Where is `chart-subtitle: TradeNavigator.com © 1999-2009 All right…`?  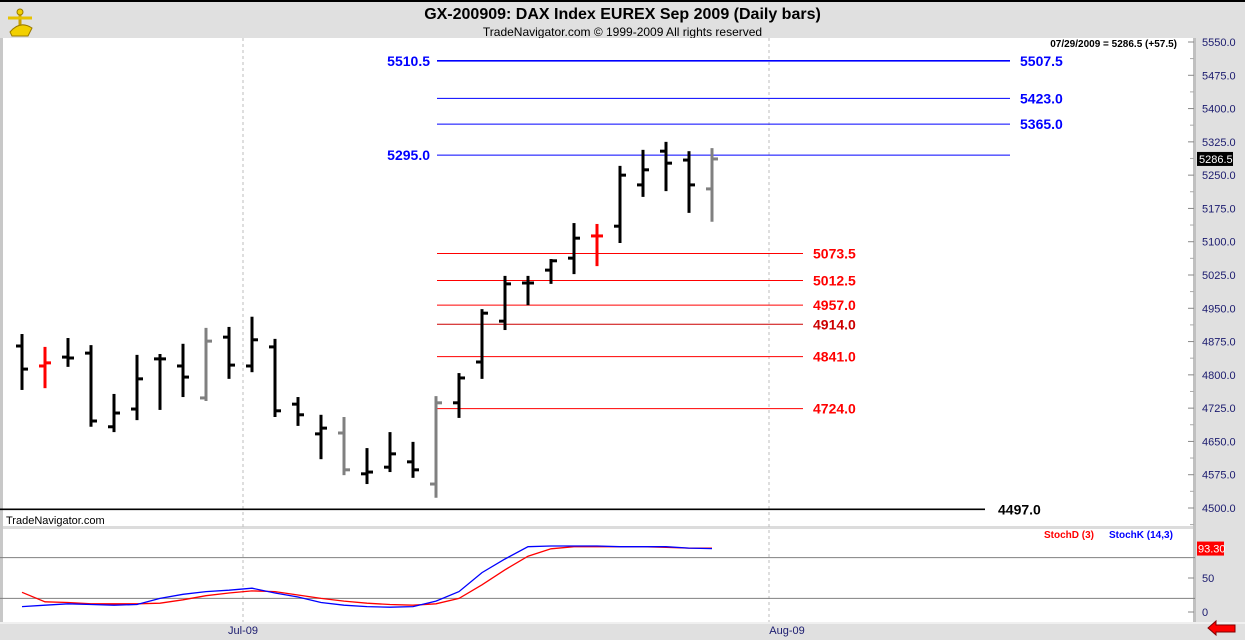 chart-subtitle: TradeNavigator.com © 1999-2009 All right… is located at coordinates (622, 32).